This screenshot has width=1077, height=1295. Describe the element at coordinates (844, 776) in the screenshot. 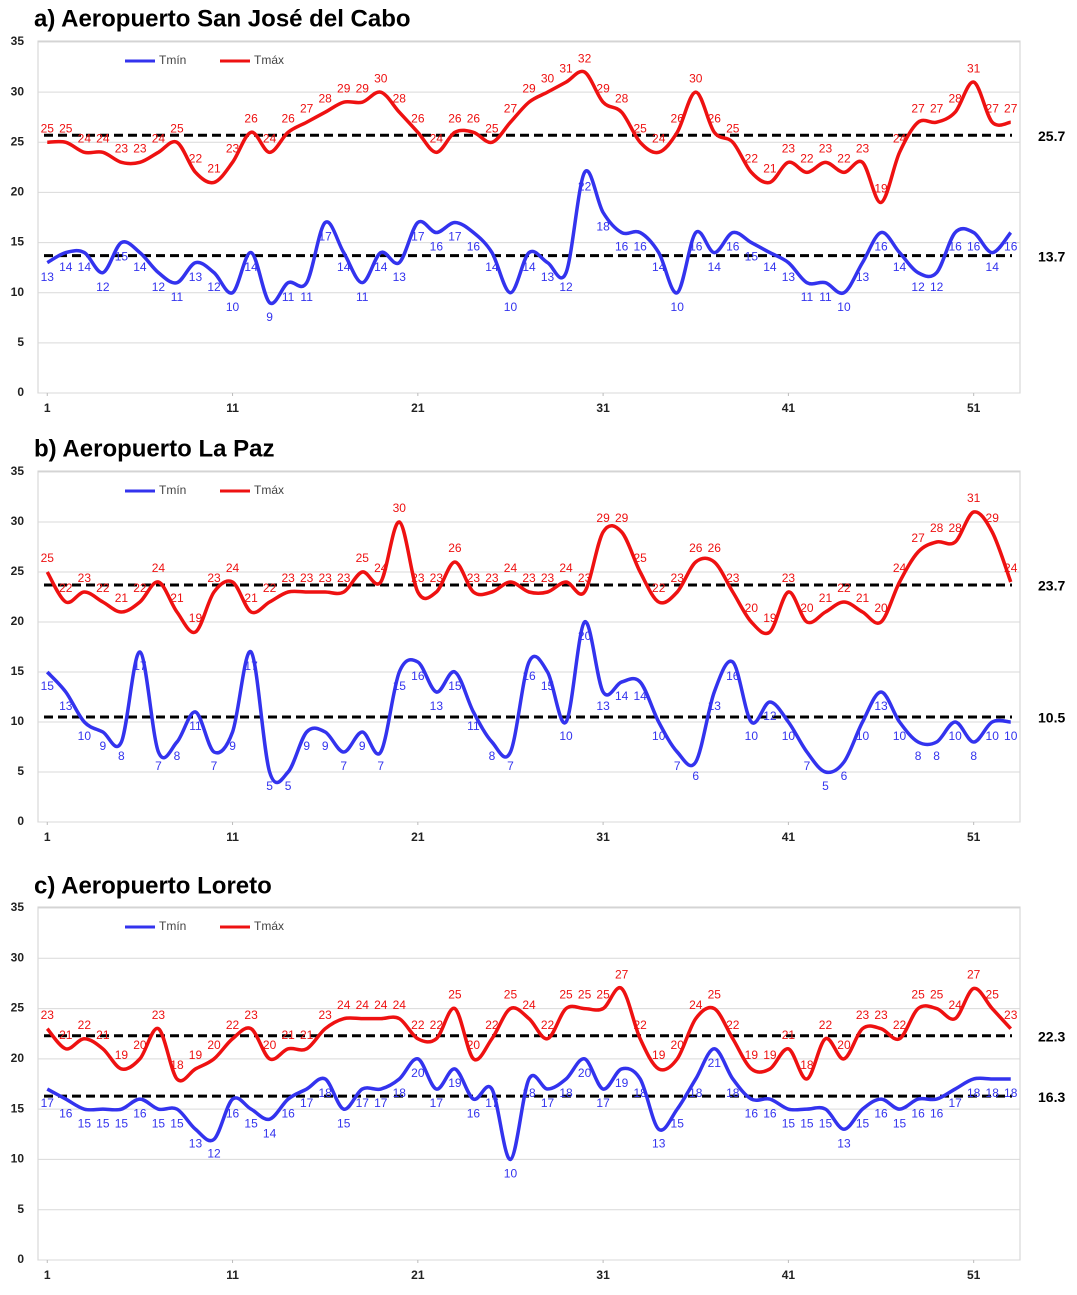

I see `data-label: 6` at that location.